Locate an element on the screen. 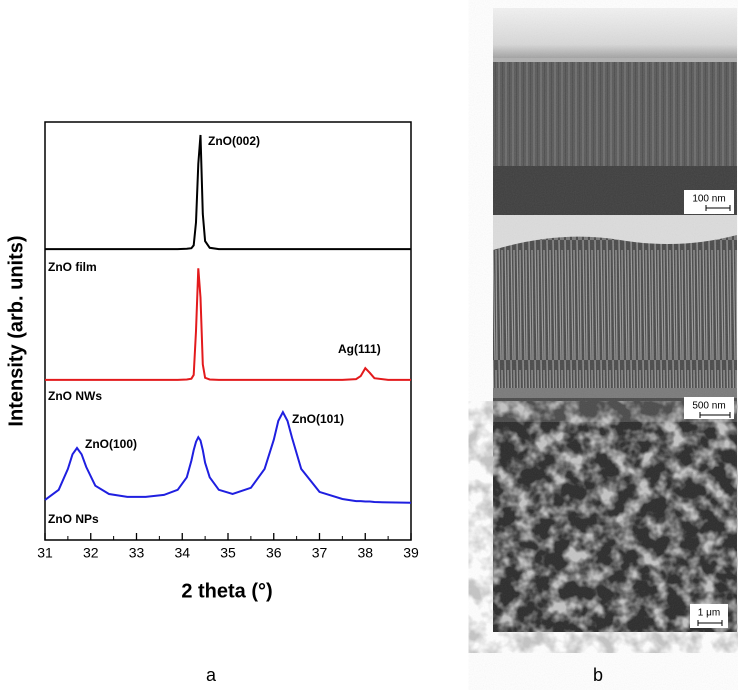  x-axis-label: 2 theta (°) is located at coordinates (226, 591).